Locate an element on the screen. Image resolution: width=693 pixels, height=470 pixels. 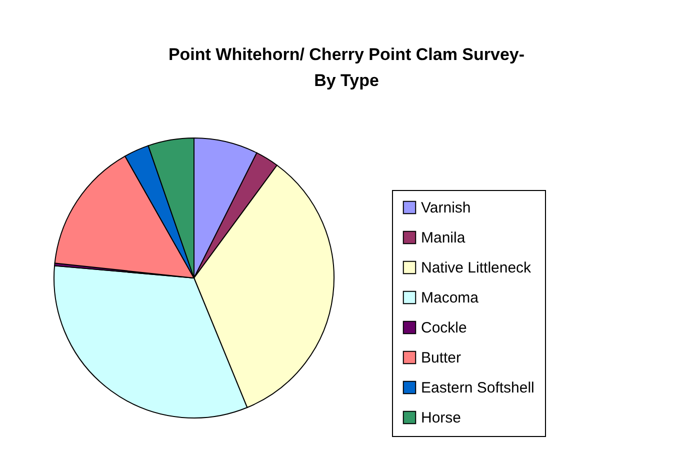
legend-label: Manila is located at coordinates (443, 238).